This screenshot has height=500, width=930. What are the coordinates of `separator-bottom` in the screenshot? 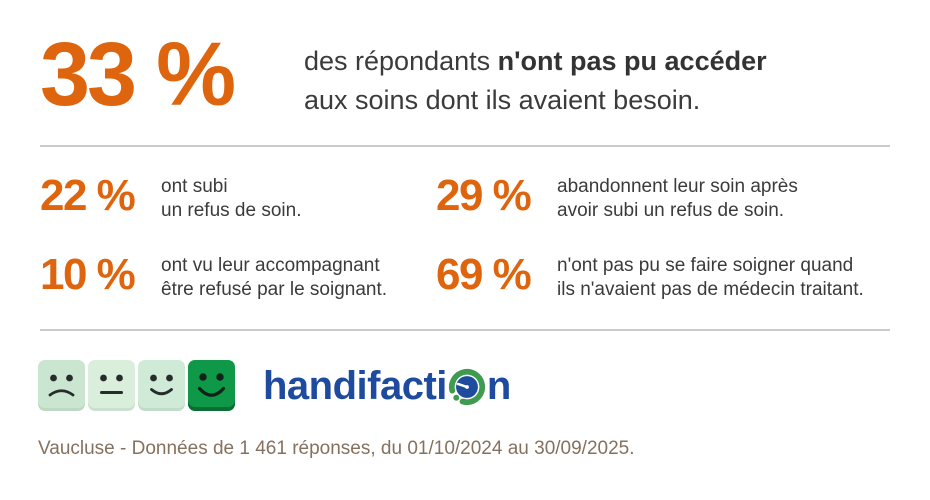 It's located at (465, 330).